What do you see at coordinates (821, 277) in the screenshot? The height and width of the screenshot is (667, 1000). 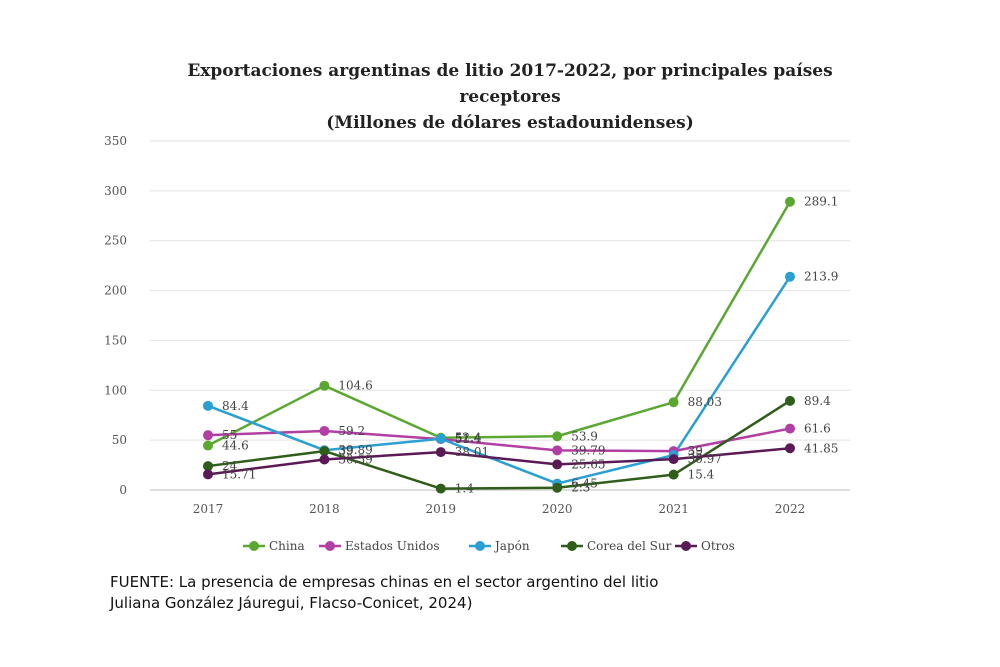 I see `data-label: 213.9` at bounding box center [821, 277].